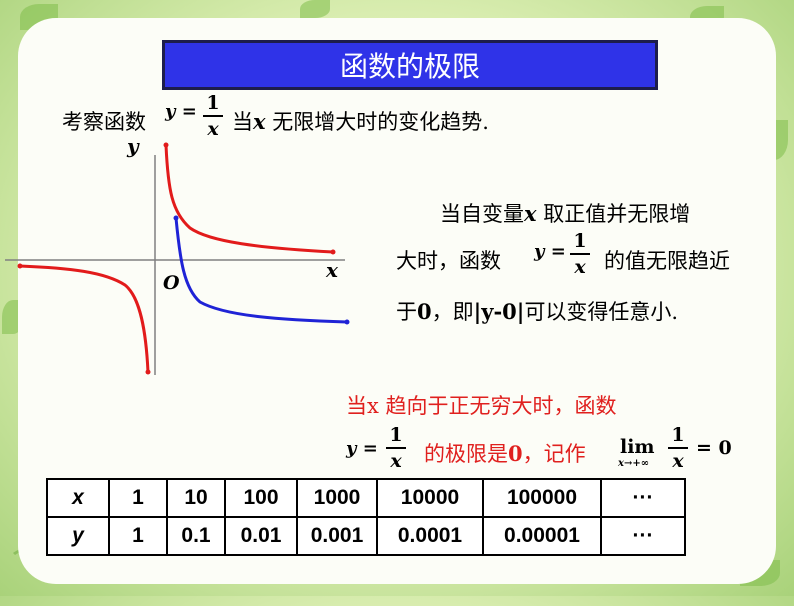  Describe the element at coordinates (678, 435) in the screenshot. I see `limit-fraction-numerator: 1` at that location.